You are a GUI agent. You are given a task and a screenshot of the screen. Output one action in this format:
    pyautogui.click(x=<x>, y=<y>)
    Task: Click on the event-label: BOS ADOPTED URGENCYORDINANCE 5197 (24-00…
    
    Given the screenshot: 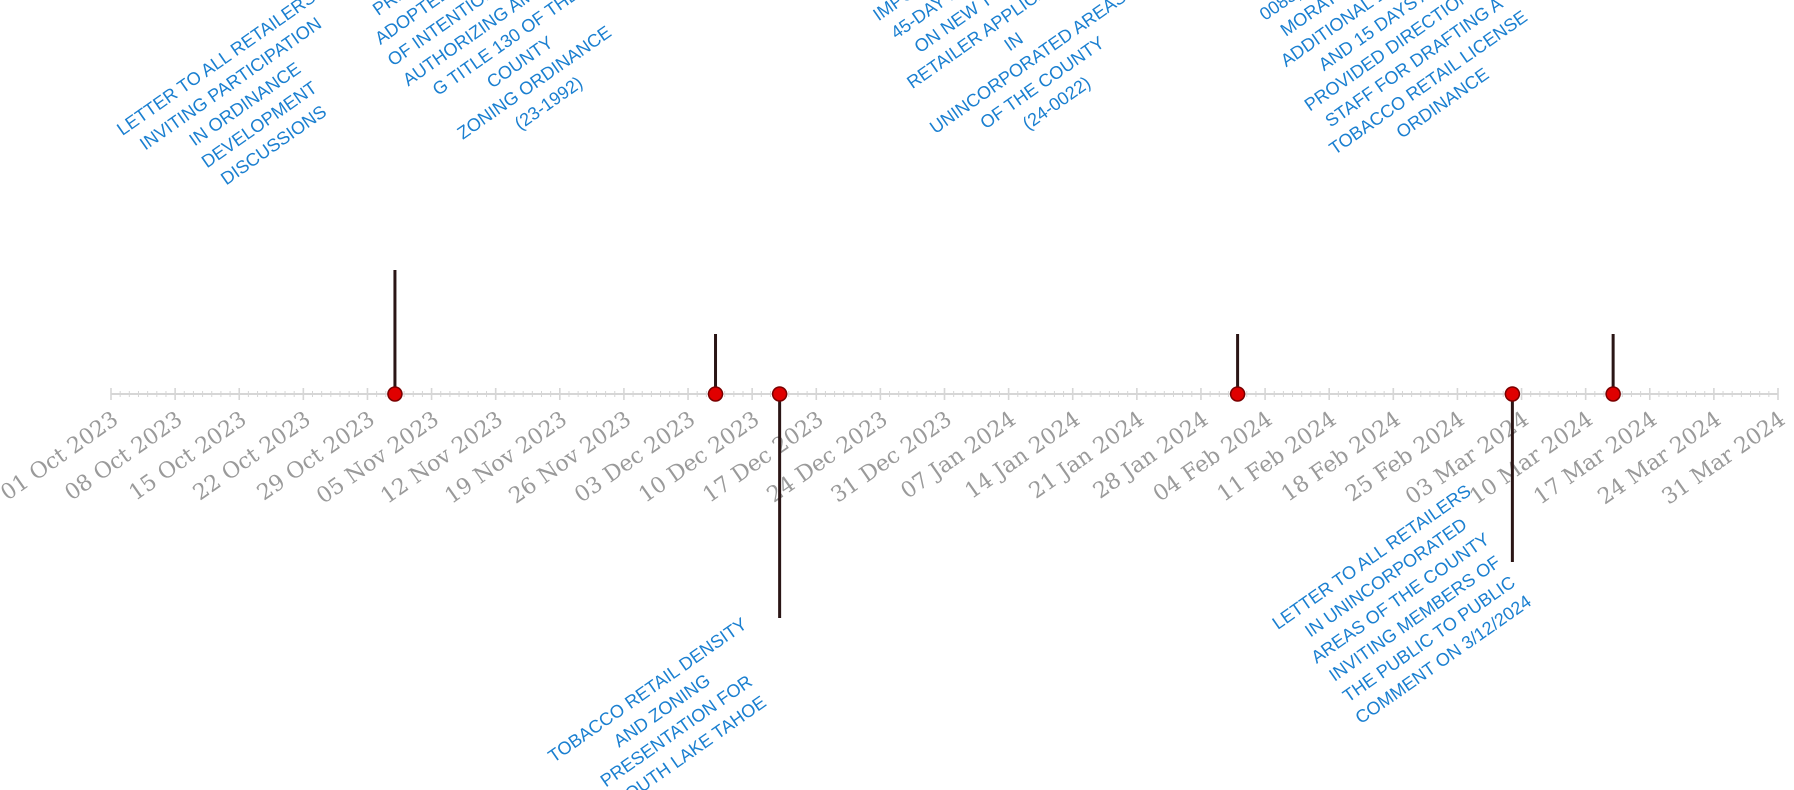 What is the action you would take?
    pyautogui.click(x=1387, y=79)
    